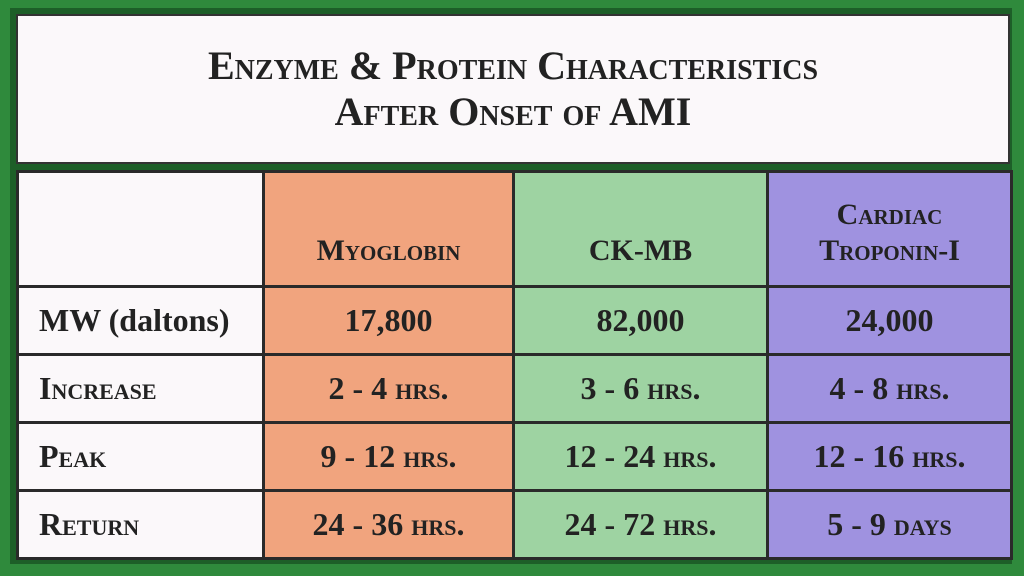 The height and width of the screenshot is (576, 1024). What do you see at coordinates (513, 65) in the screenshot?
I see `title-line: Enzyme & Protein Characteristics` at bounding box center [513, 65].